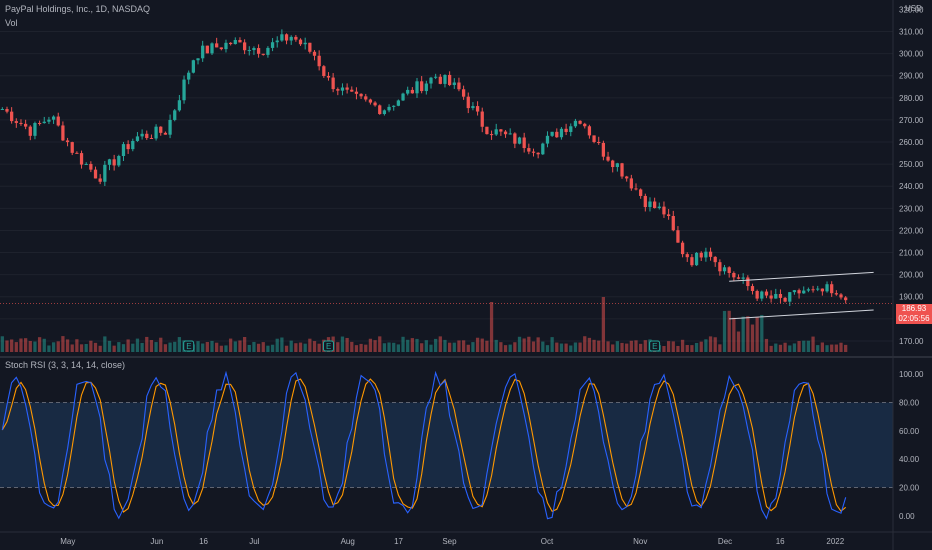 The image size is (932, 550). I want to click on price-tick-label: 210.00, so click(911, 253).